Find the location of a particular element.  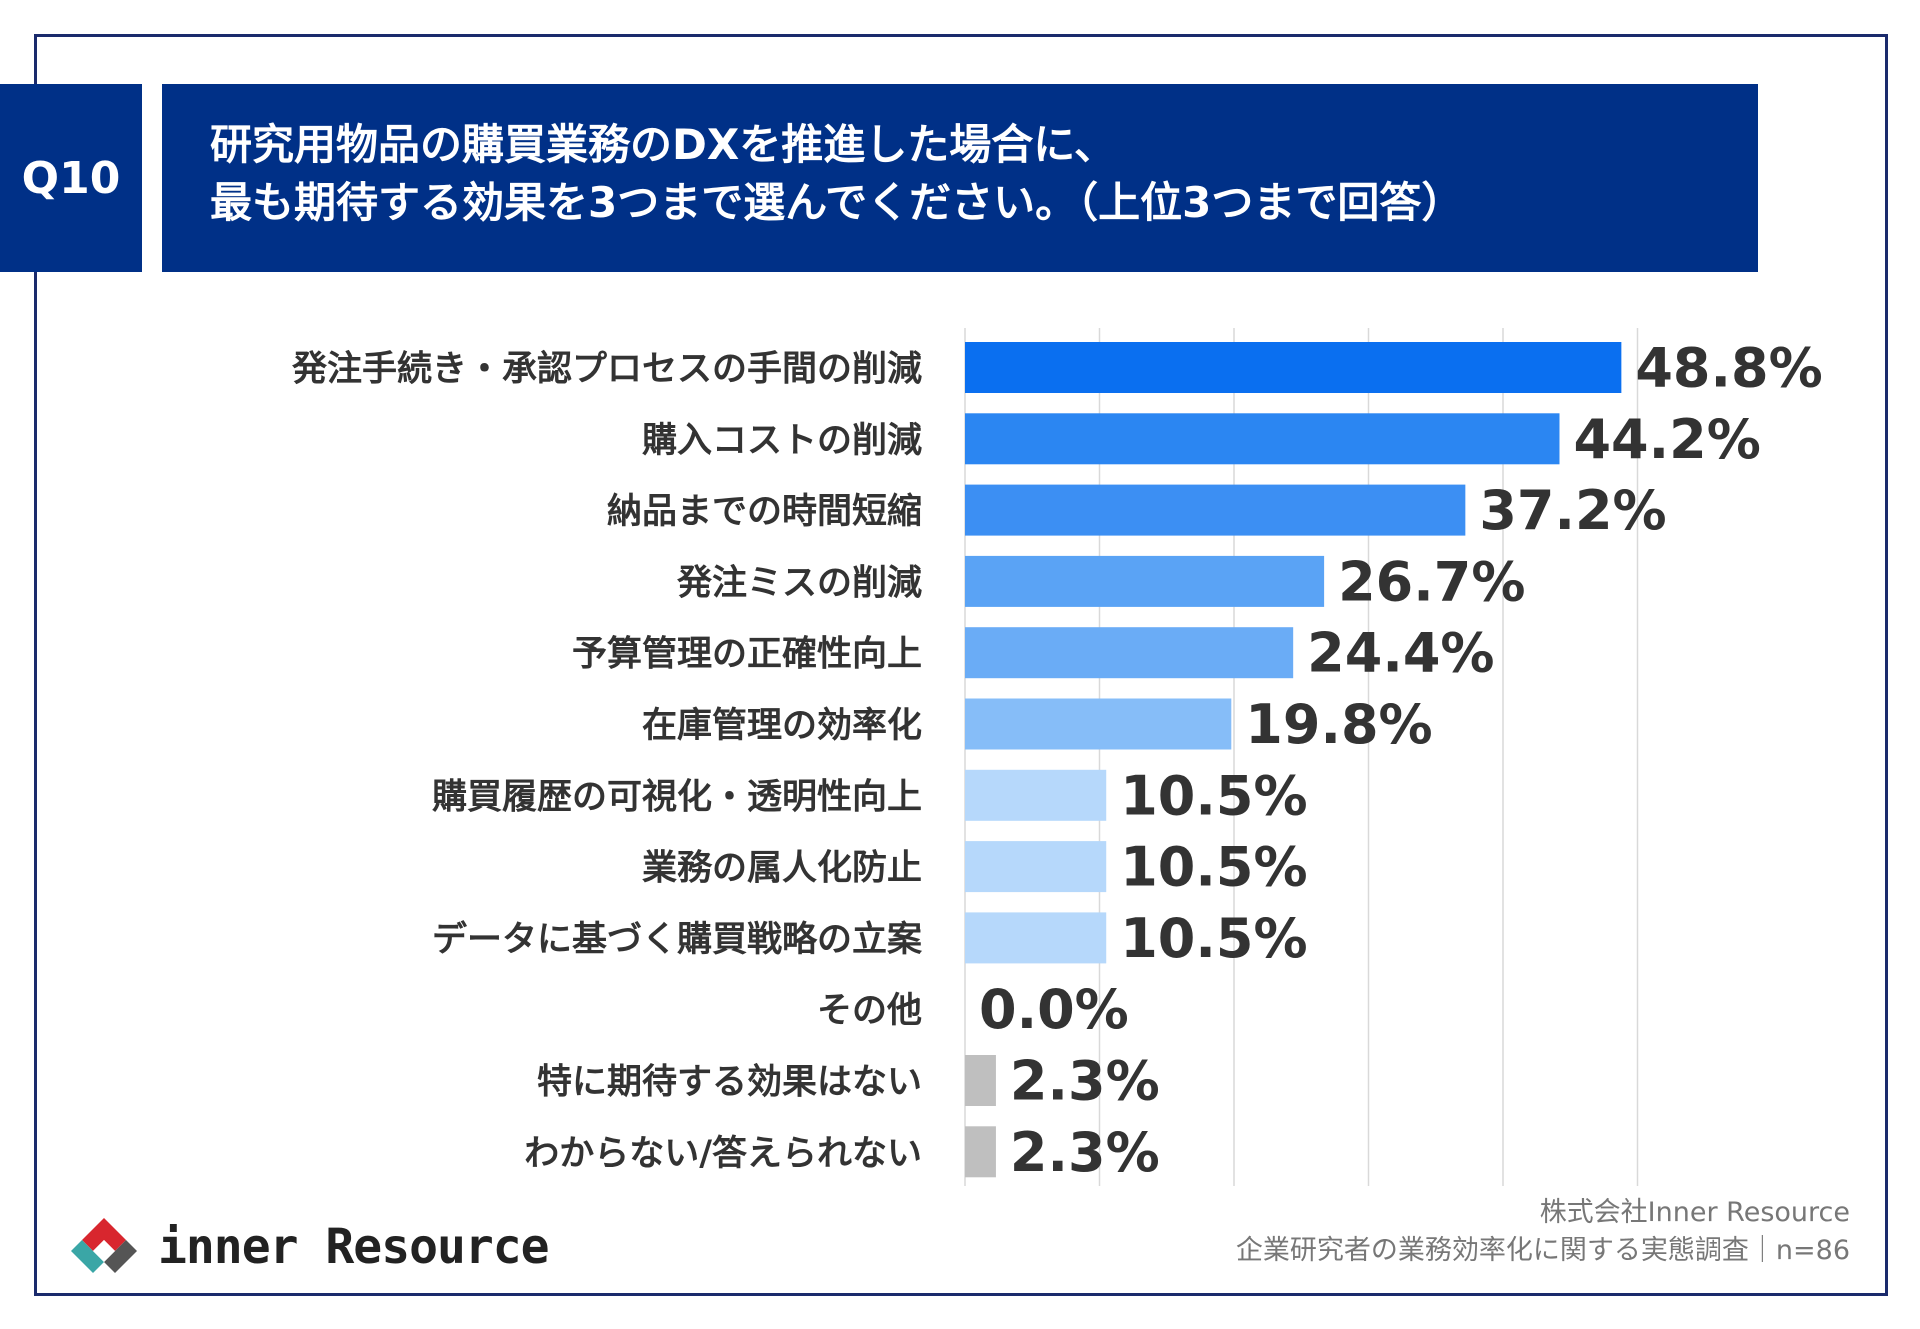

category-label: 特に期待する効果はない is located at coordinates (729, 1083).